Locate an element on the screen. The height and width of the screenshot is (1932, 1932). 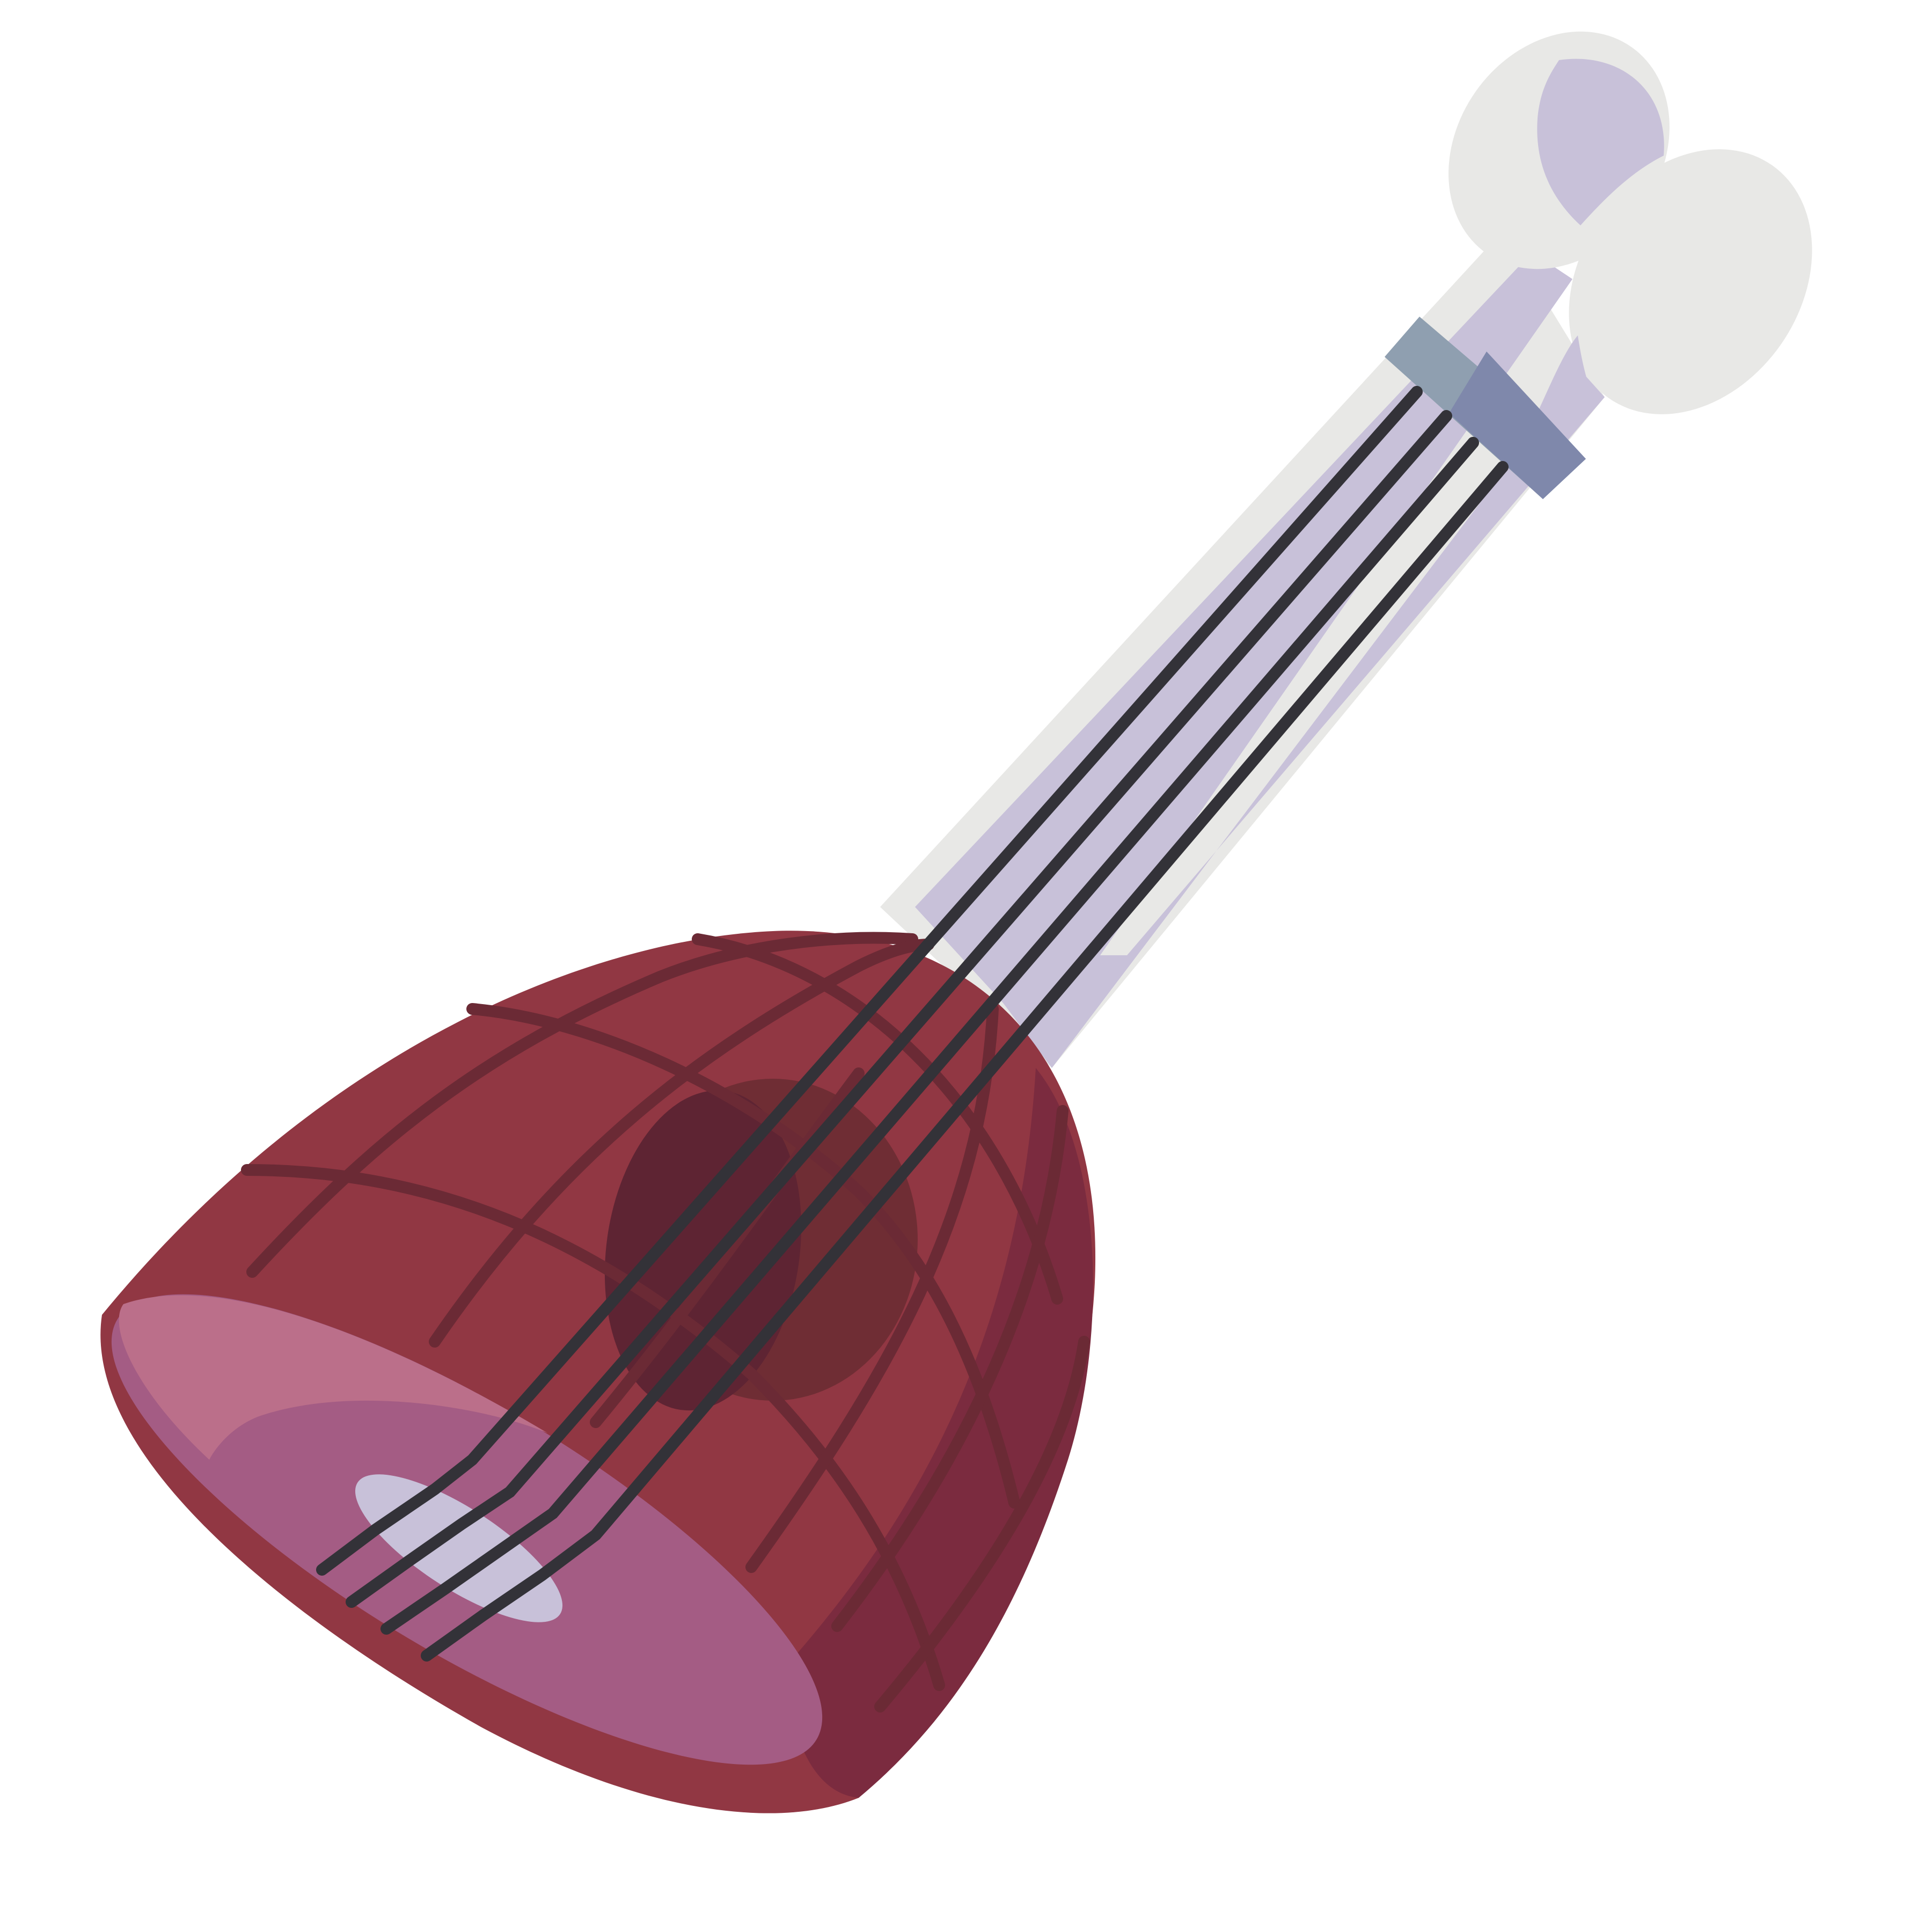
meat-shadow-side is located at coordinates (938, 1433).